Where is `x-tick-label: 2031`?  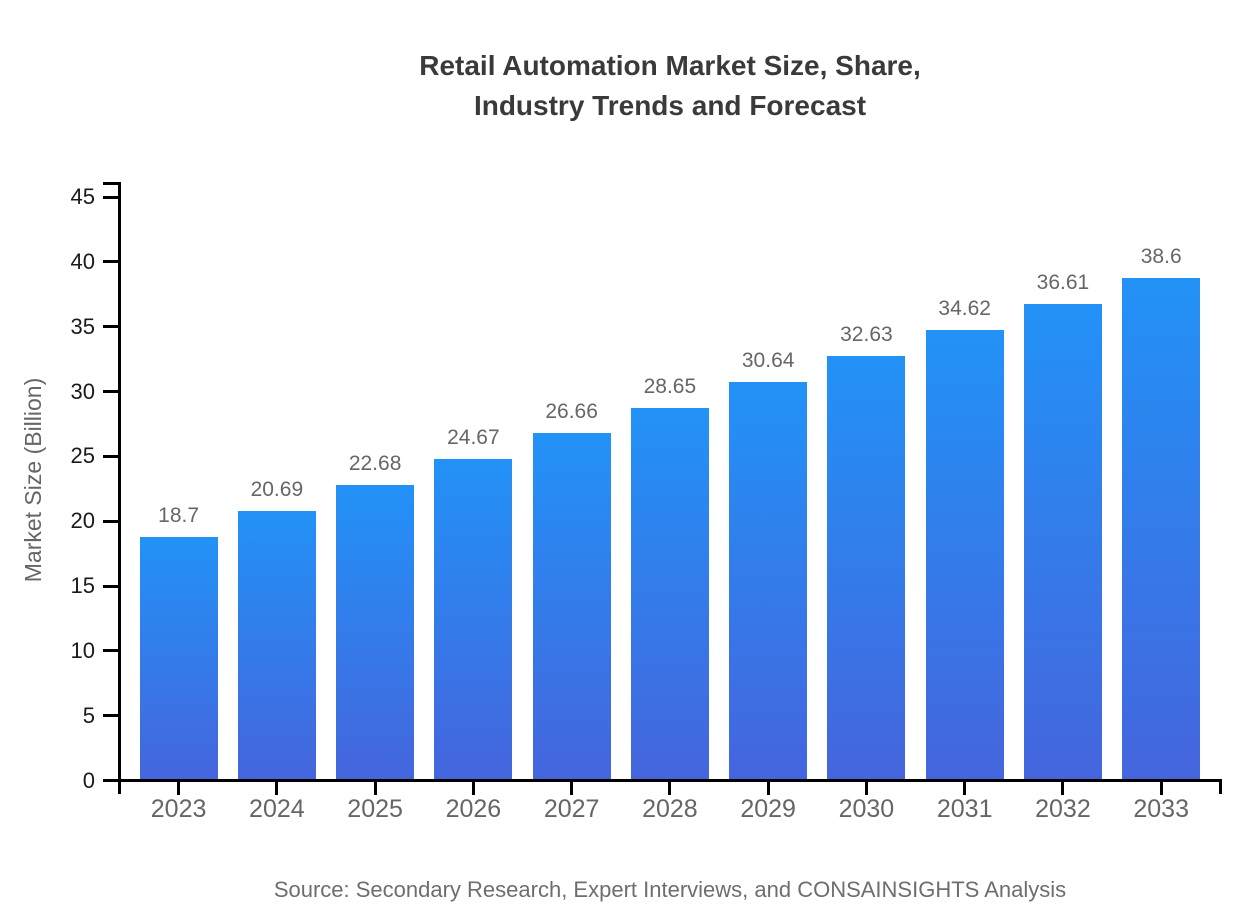 x-tick-label: 2031 is located at coordinates (964, 809).